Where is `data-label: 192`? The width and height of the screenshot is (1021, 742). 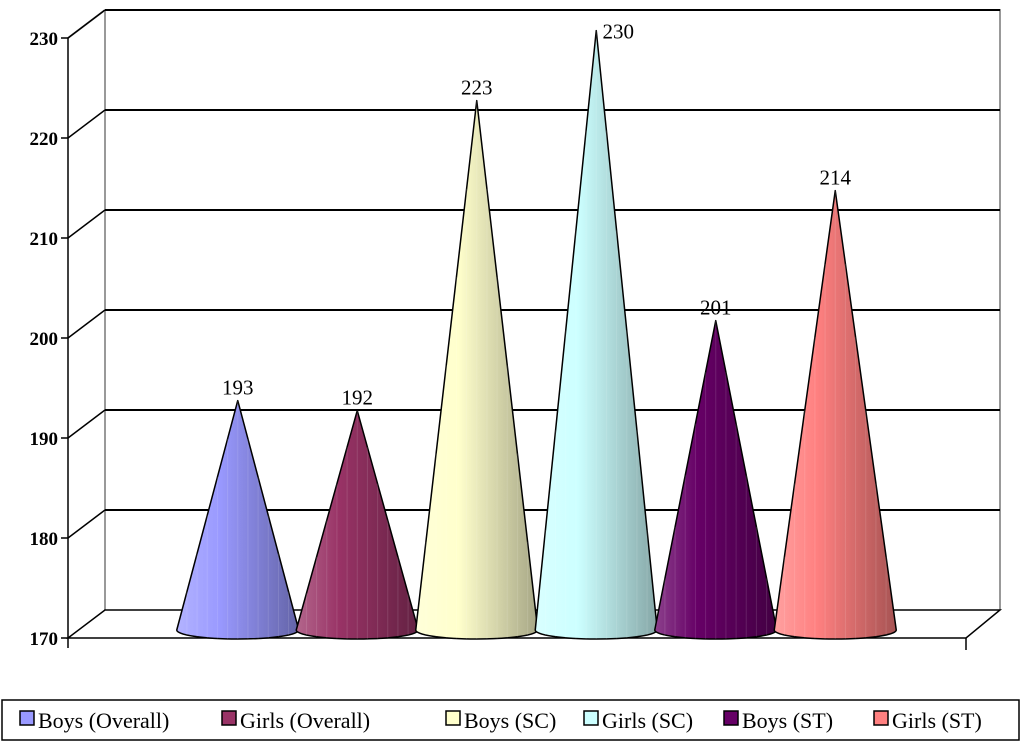 data-label: 192 is located at coordinates (358, 398).